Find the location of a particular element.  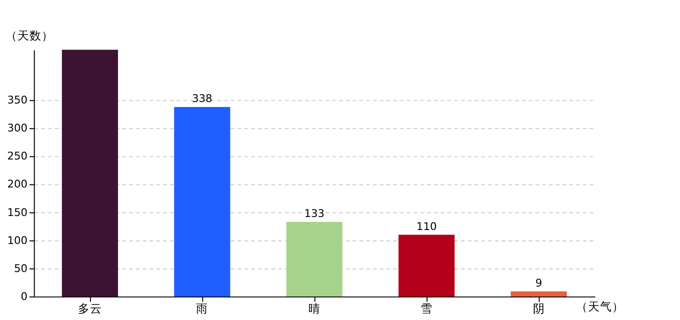

y-tick-label: 250 is located at coordinates (17, 156).